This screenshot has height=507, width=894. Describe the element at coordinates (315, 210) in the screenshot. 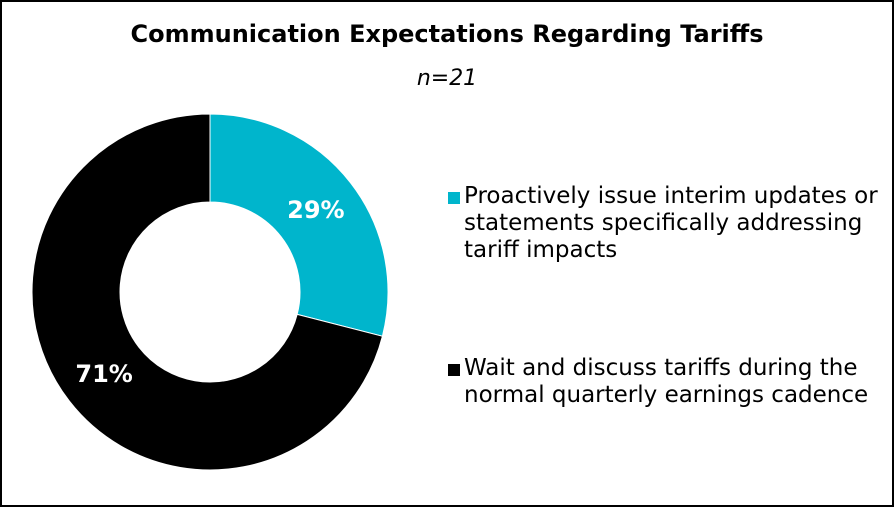

I see `data-label-0: 29%` at that location.